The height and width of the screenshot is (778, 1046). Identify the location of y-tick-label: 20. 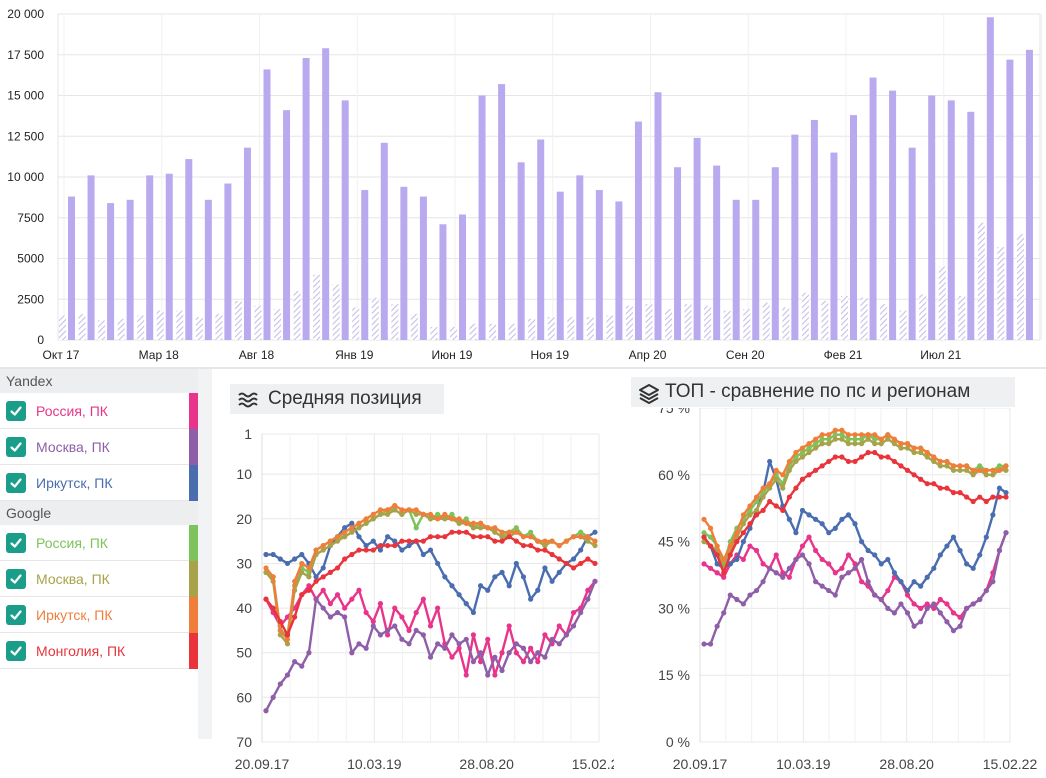
(244, 519).